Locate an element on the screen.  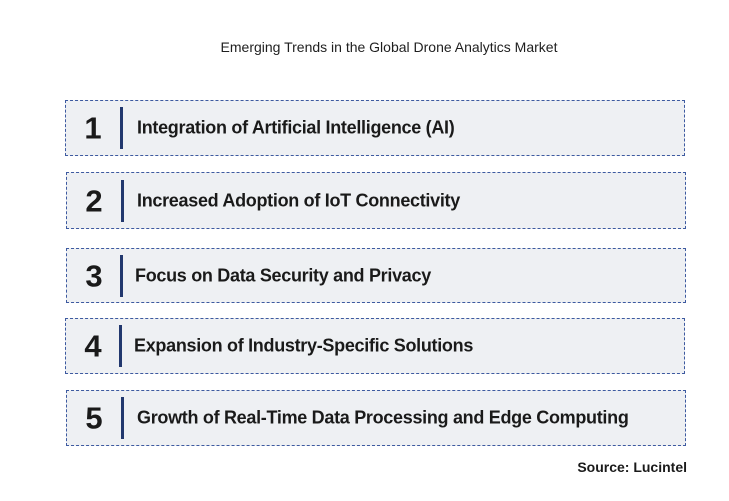
trend-number: 1 is located at coordinates (93, 128).